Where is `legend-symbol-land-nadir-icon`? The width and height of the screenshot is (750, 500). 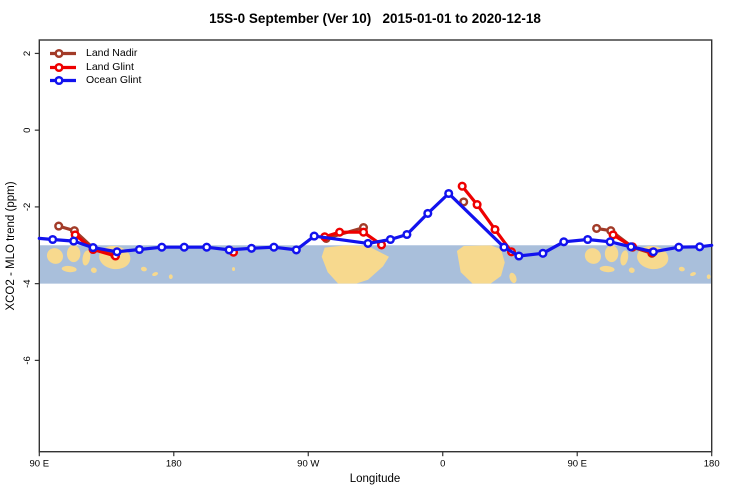
legend-symbol-land-nadir-icon is located at coordinates (63, 54).